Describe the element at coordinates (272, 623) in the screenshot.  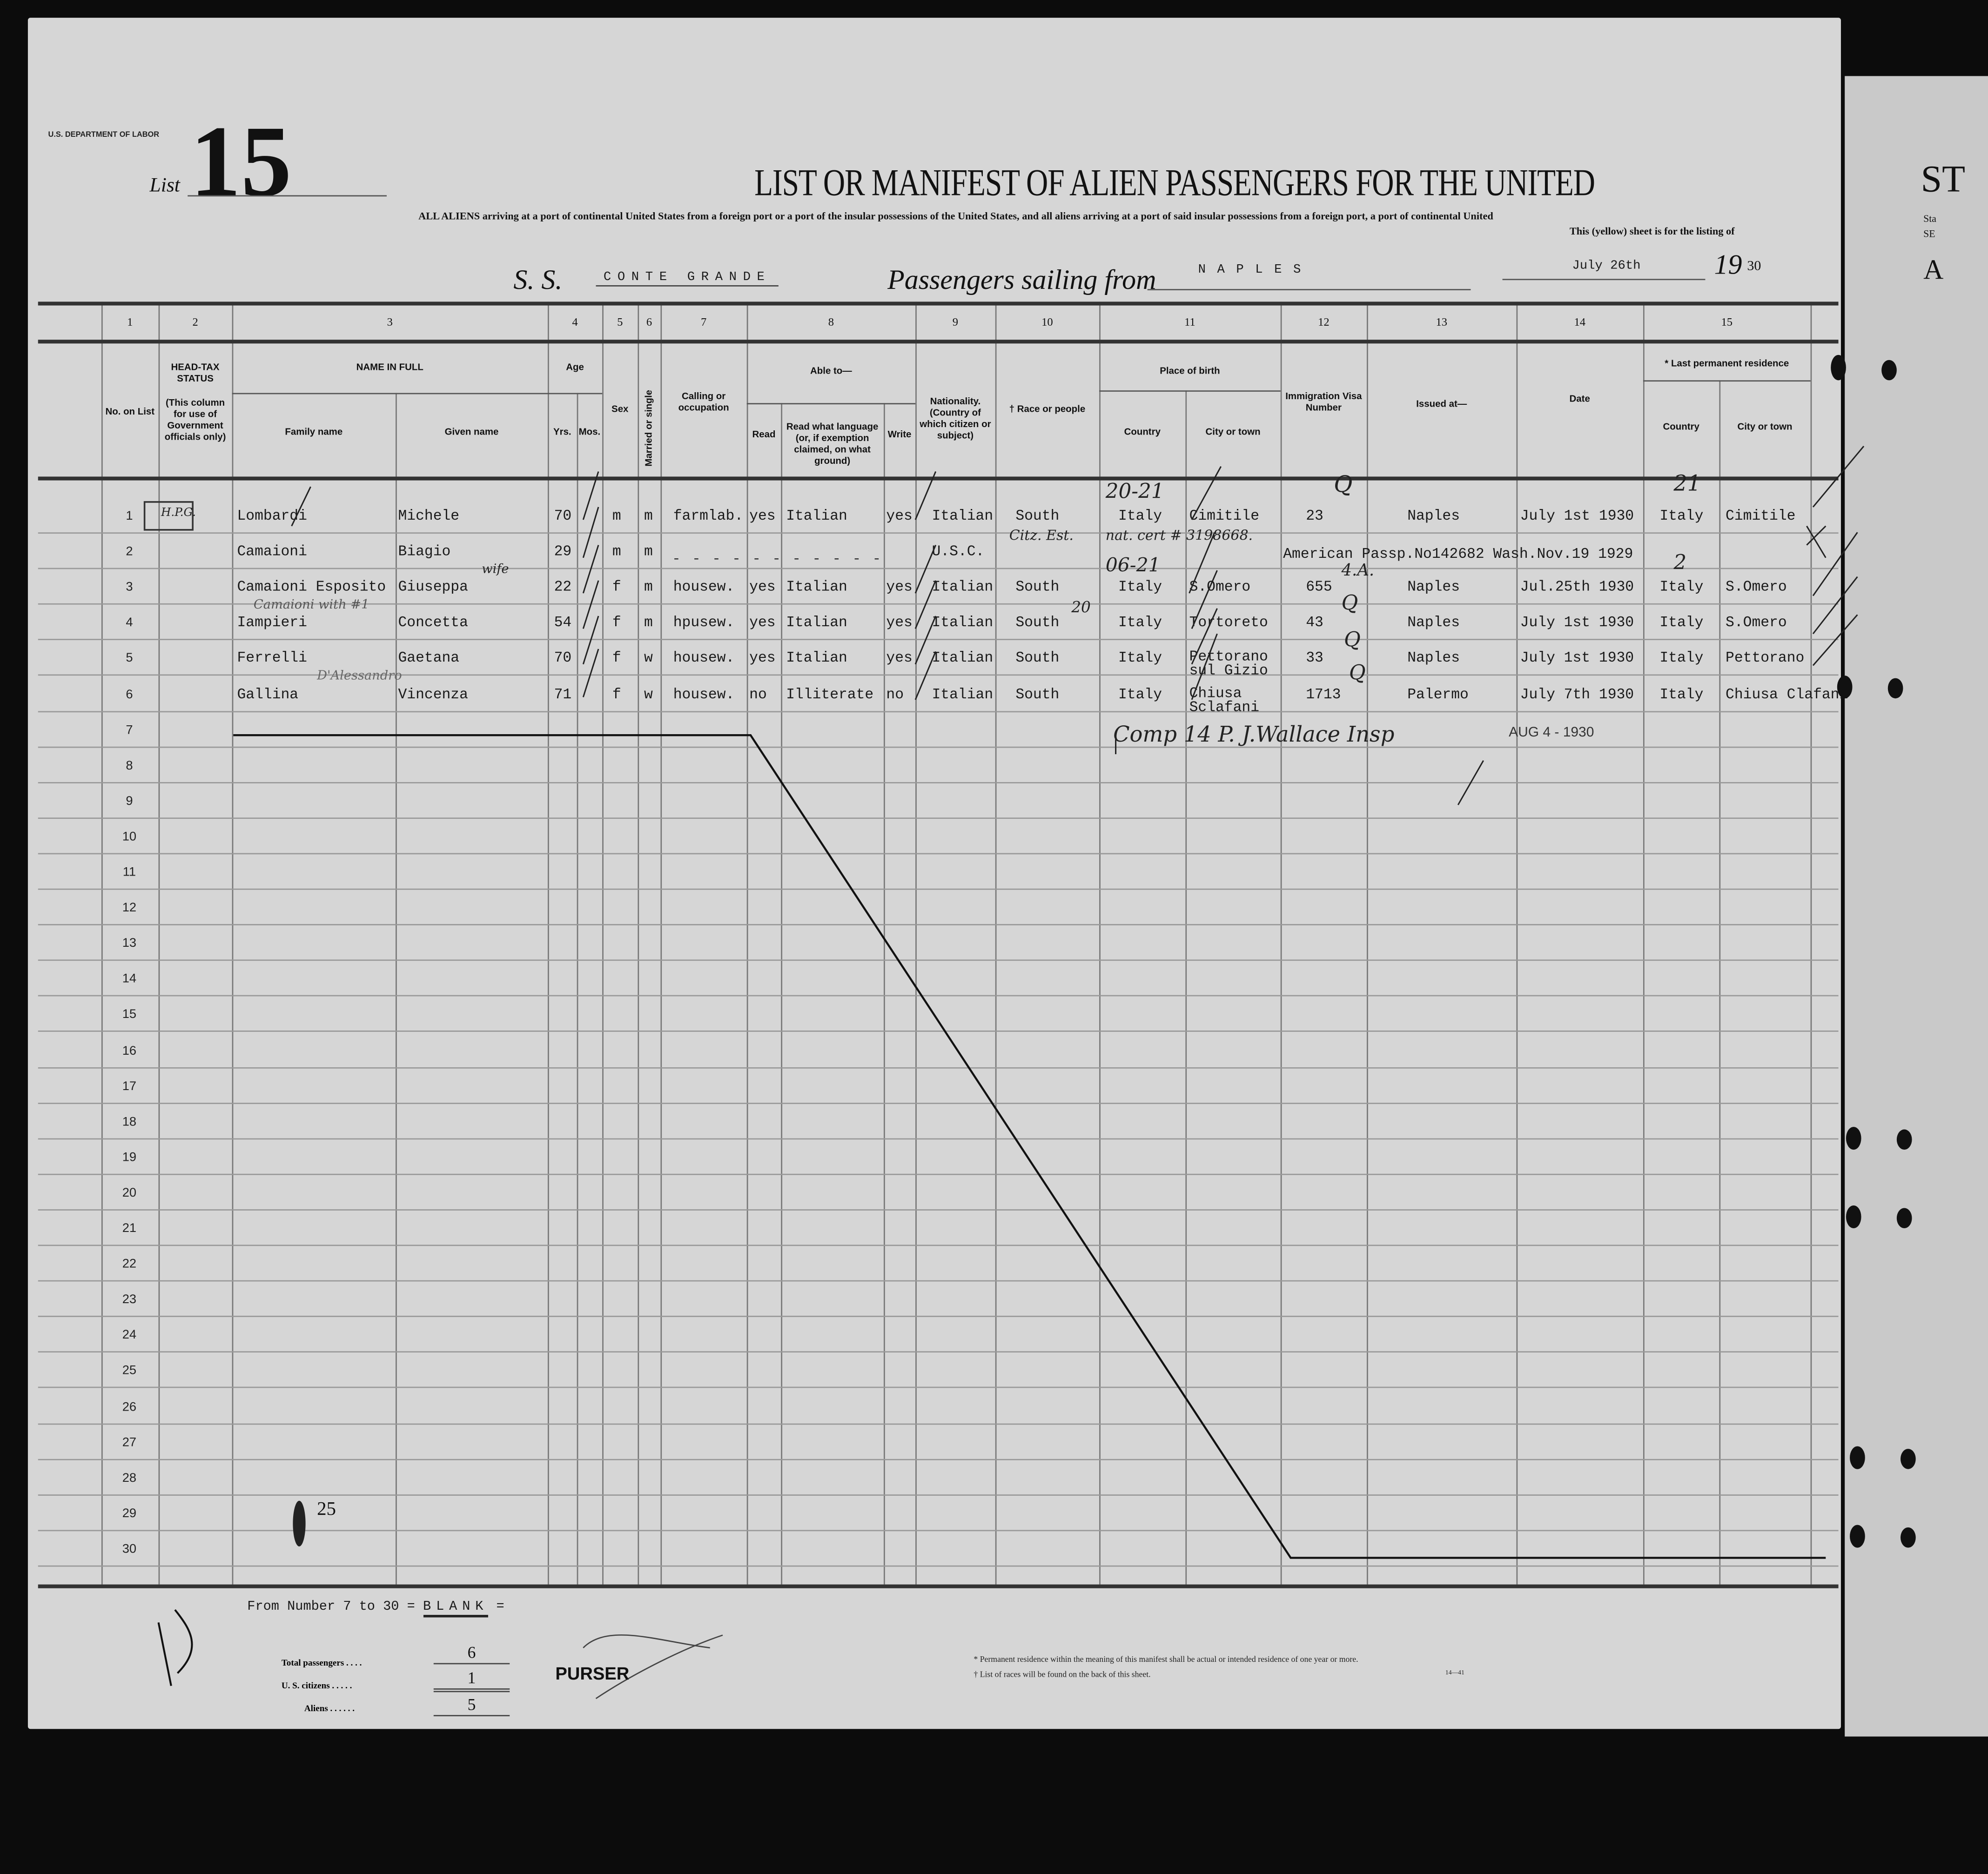
I see `cell-family: Iampieri` at that location.